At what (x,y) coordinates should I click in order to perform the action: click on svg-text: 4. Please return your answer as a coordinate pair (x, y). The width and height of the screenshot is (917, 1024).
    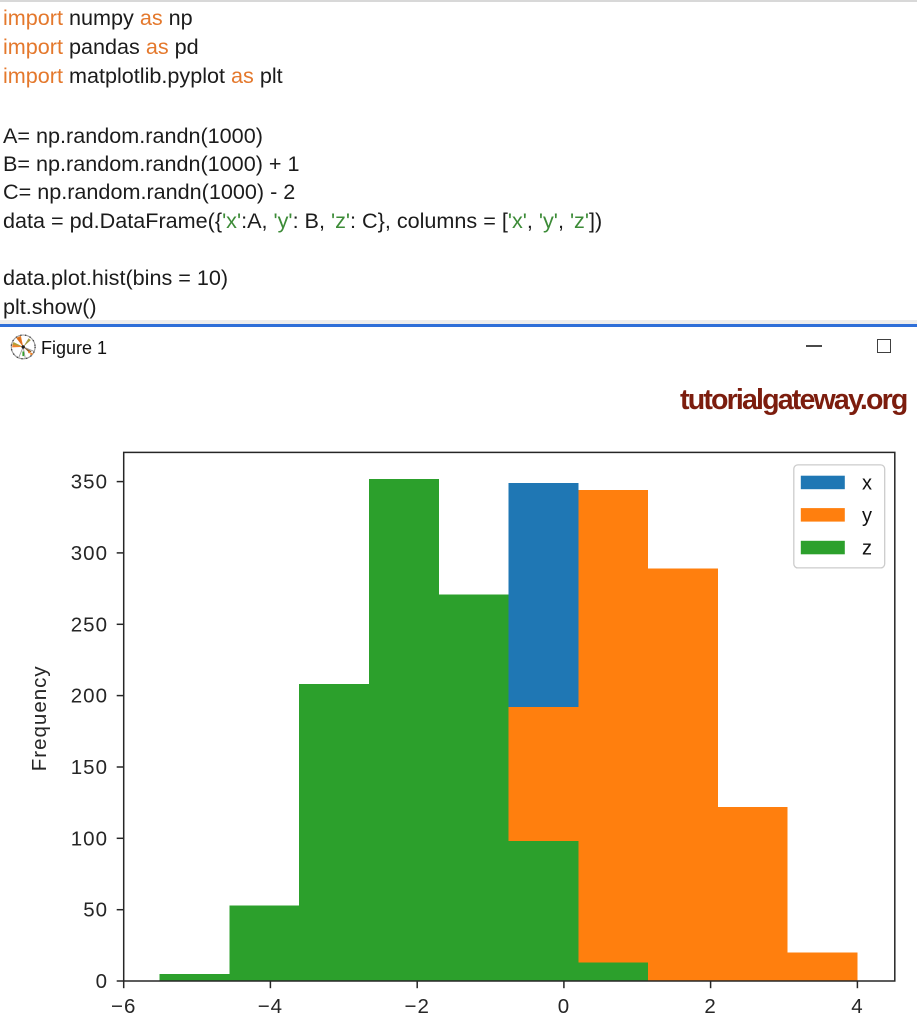
    Looking at the image, I should click on (857, 1006).